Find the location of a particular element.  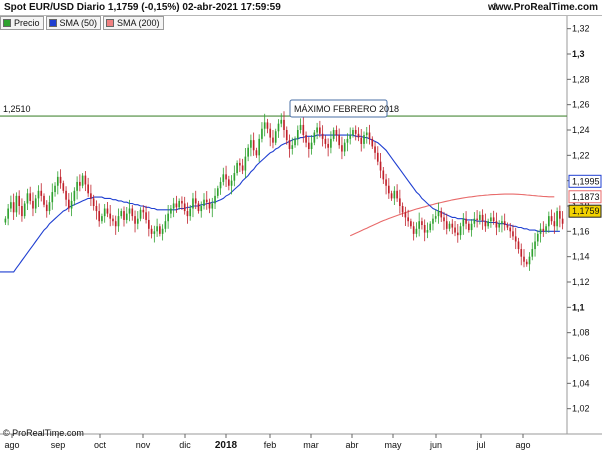

legend-item-sma50: SMA (50) is located at coordinates (73, 23).